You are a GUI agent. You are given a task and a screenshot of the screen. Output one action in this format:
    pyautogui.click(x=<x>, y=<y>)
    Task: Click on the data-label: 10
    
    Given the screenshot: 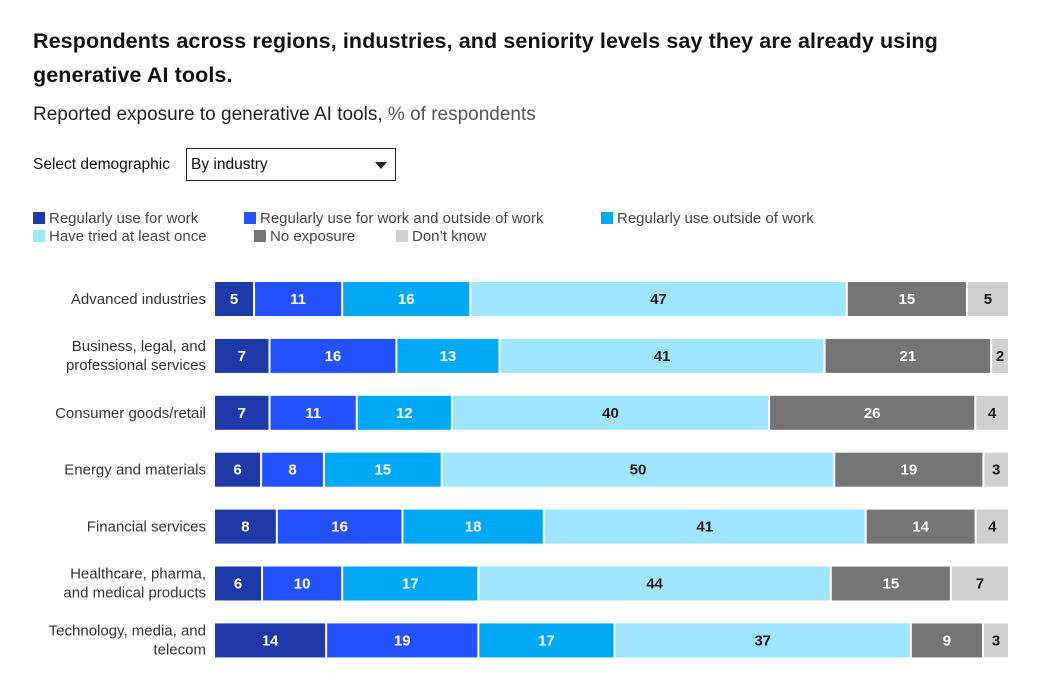 What is the action you would take?
    pyautogui.click(x=302, y=584)
    